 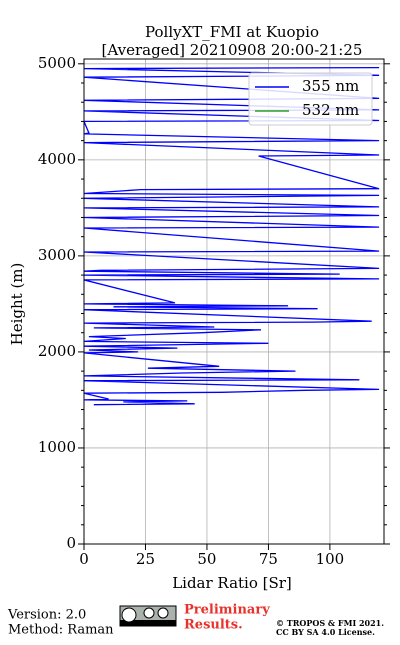 I want to click on copyright: CC BY SA 4.0 License., so click(x=325, y=632).